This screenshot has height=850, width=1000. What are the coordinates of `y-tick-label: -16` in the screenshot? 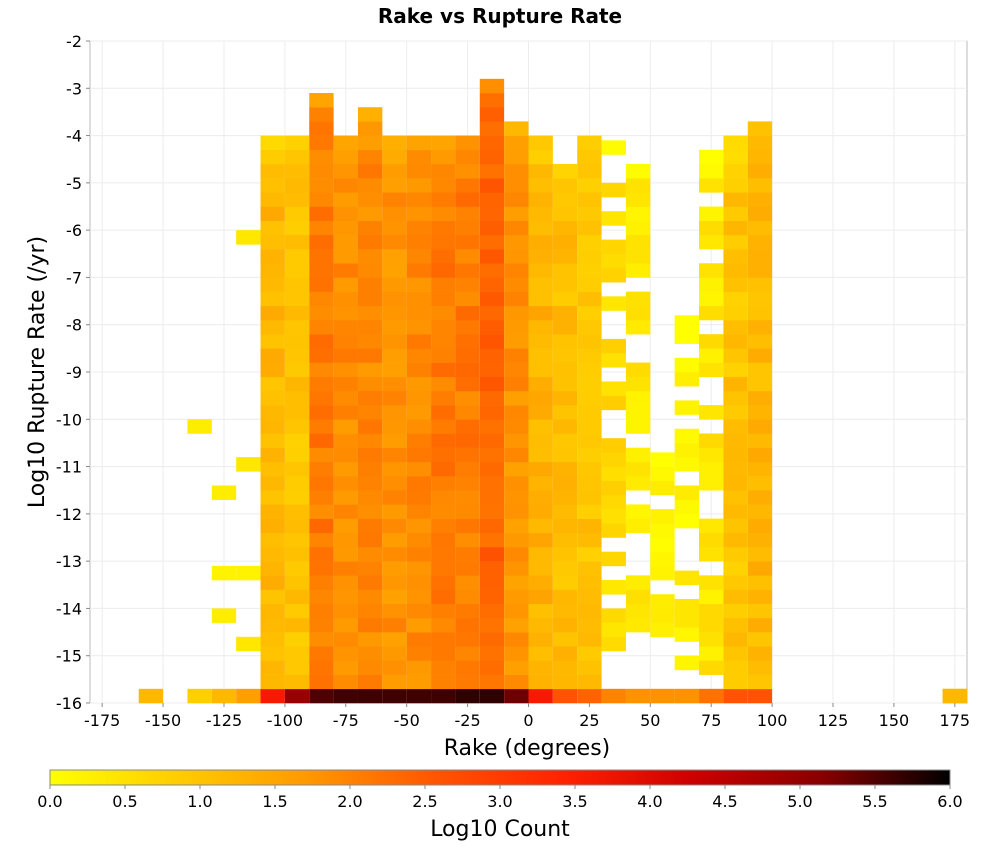 It's located at (69, 703).